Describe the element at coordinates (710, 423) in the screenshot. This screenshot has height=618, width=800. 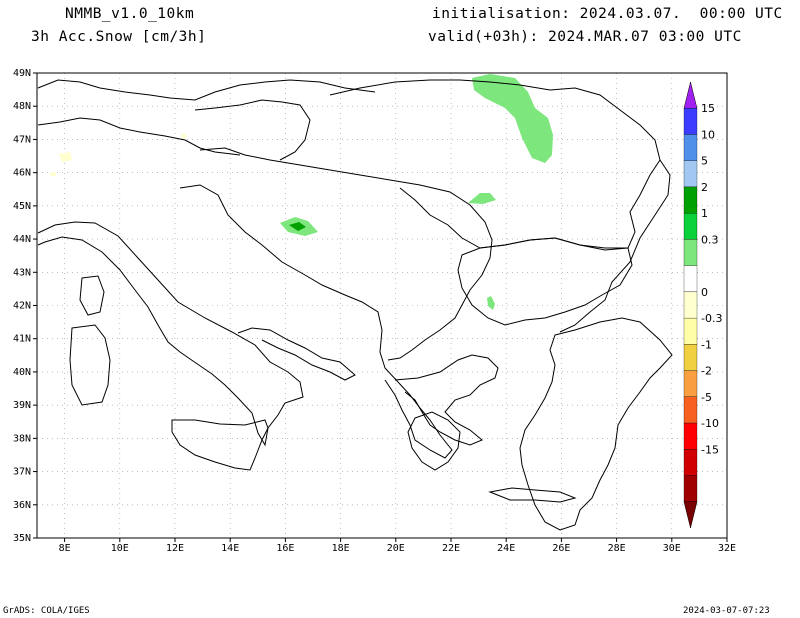
I see `colorbar-label: -10` at that location.